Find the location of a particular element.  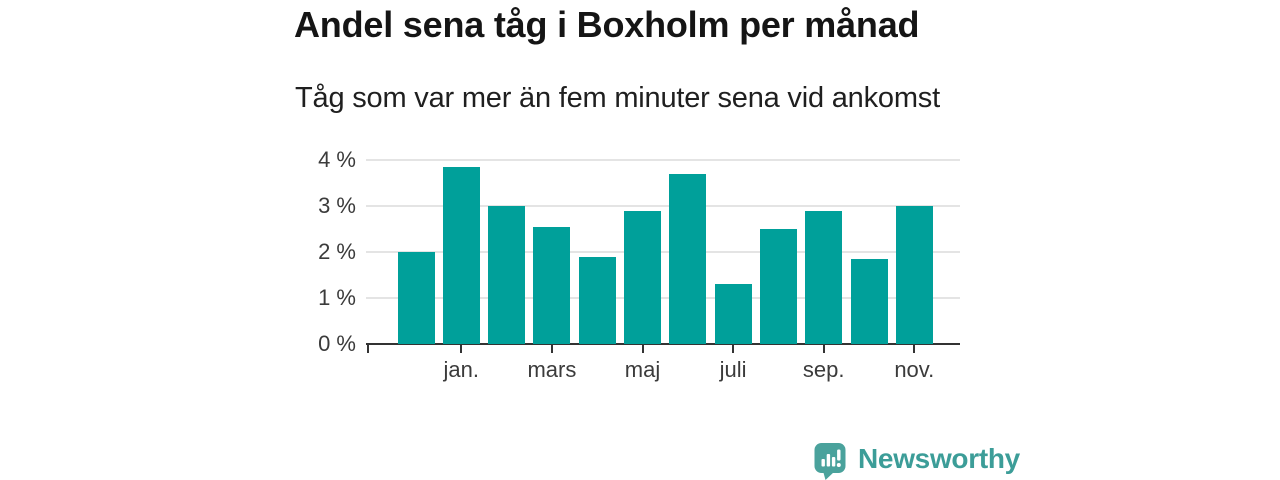

chart-title: Andel sena tåg i Boxholm per månad is located at coordinates (607, 24).